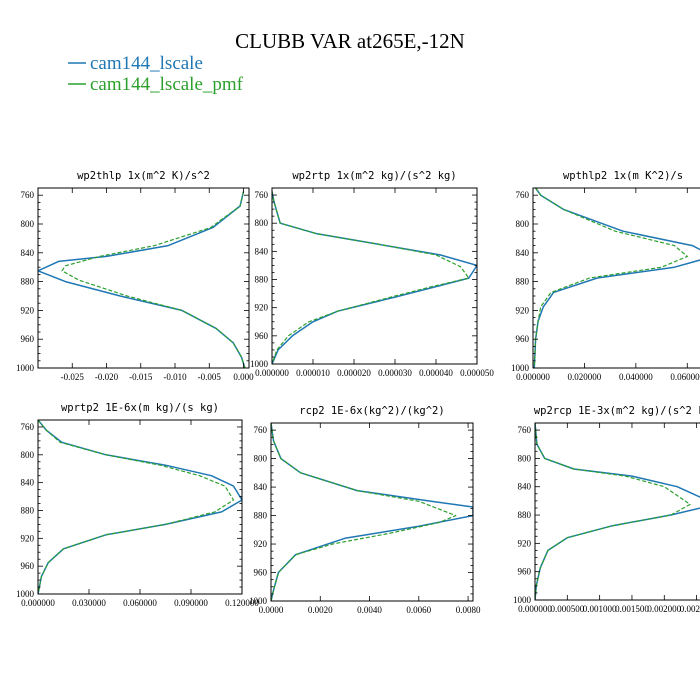  Describe the element at coordinates (320, 610) in the screenshot. I see `x-tick-label: 0.0020` at that location.